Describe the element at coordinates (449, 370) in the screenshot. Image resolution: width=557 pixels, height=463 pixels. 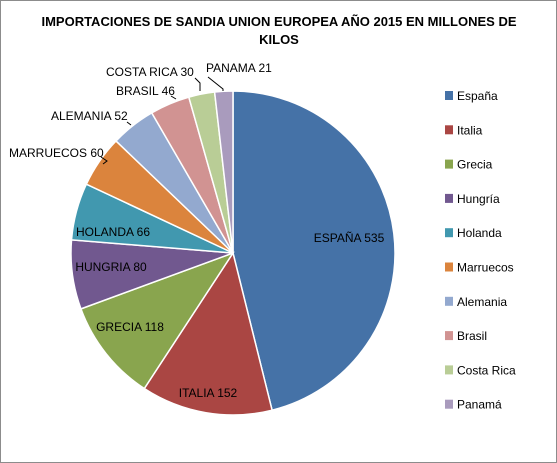
I see `legend-swatch-costa-rica` at that location.